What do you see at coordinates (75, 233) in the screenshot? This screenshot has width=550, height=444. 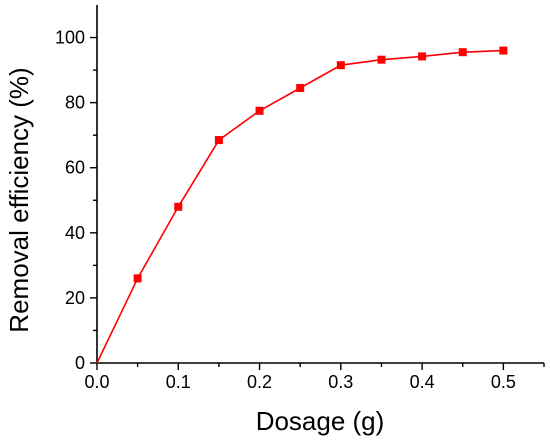 I see `y-tick-label: 40` at bounding box center [75, 233].